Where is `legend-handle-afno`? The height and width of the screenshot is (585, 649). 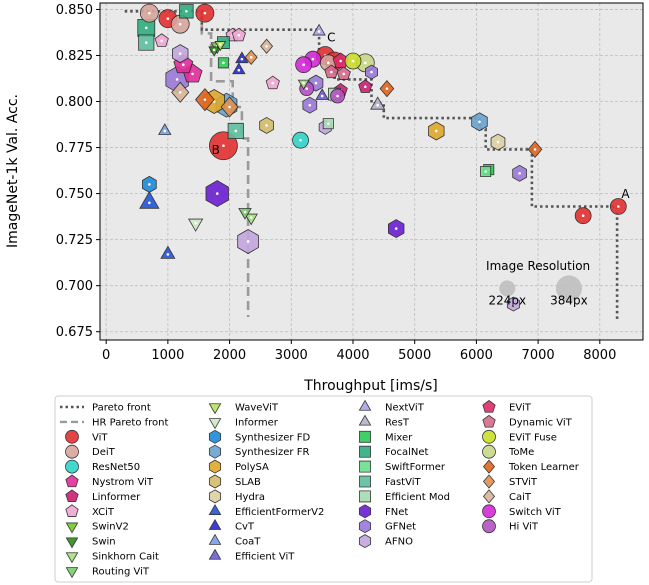 legend-handle-afno is located at coordinates (365, 541).